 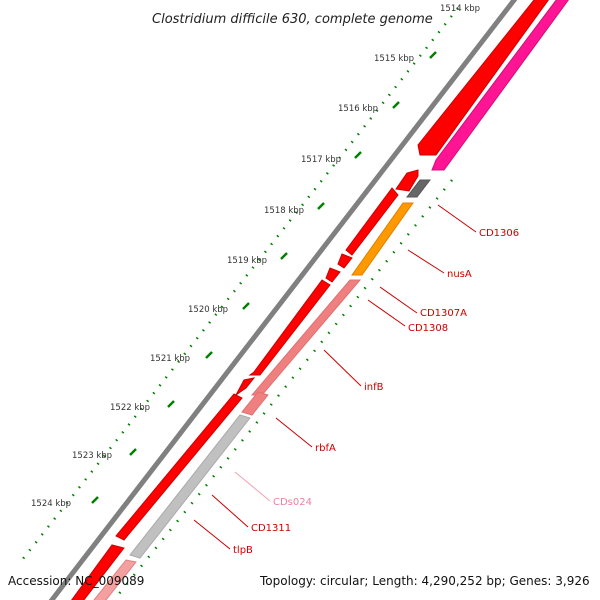 I want to click on tick-label: 1521 kbp, so click(x=170, y=359).